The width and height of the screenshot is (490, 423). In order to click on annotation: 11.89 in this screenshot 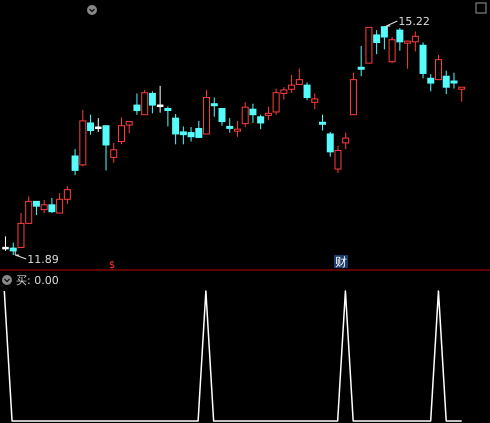, I will do `click(43, 259)`.